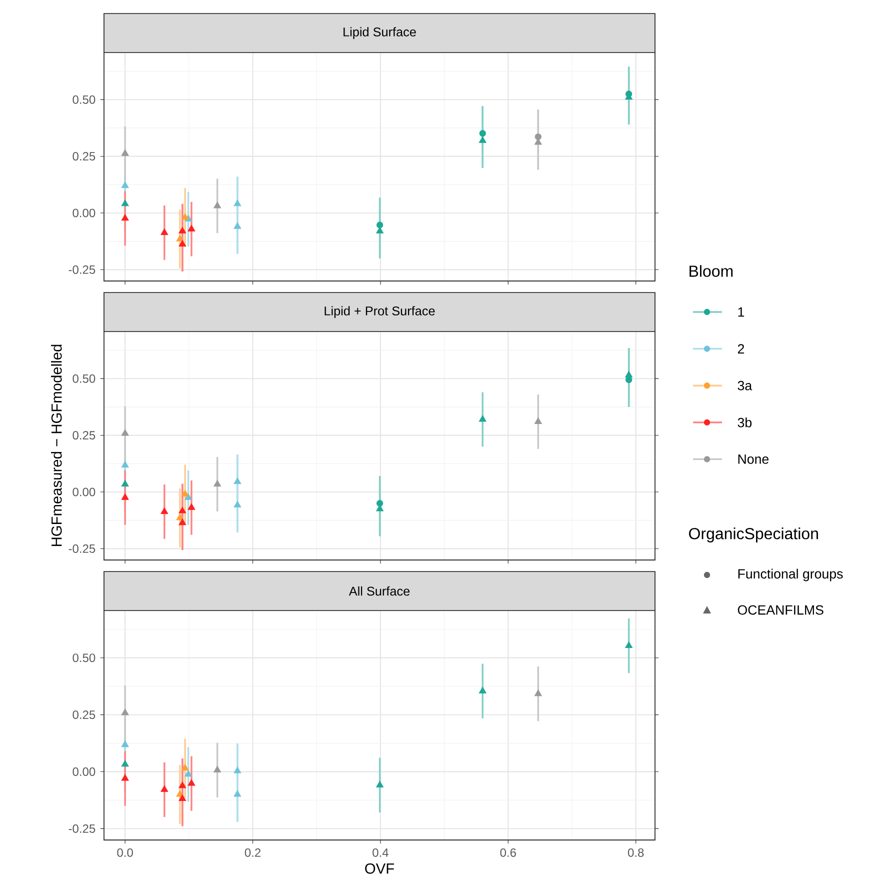 This screenshot has height=892, width=890. Describe the element at coordinates (508, 852) in the screenshot. I see `x-tick-label: 0.6` at that location.